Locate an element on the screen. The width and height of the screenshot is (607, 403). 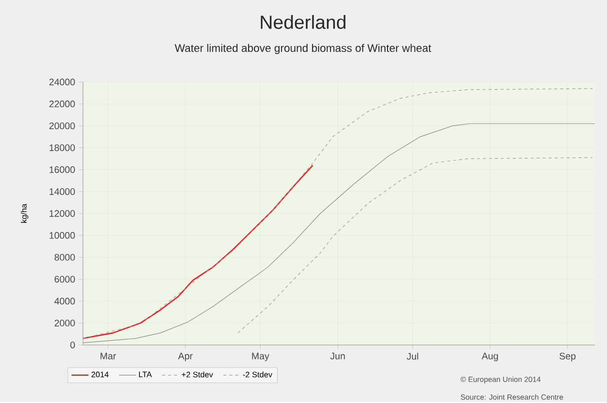
x-tick-label: Aug is located at coordinates (490, 357).